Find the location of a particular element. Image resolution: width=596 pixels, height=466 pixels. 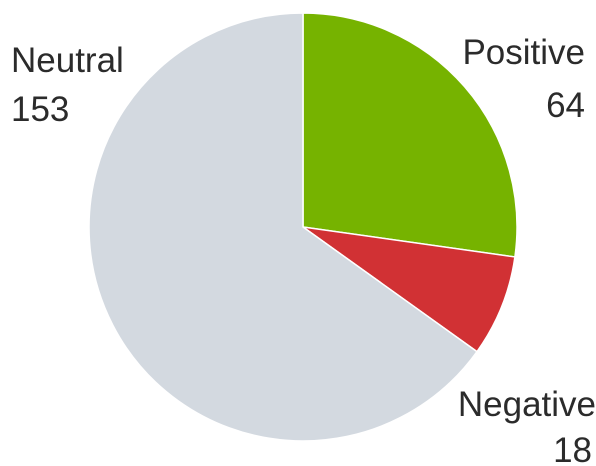

slice-negative is located at coordinates (409, 289).